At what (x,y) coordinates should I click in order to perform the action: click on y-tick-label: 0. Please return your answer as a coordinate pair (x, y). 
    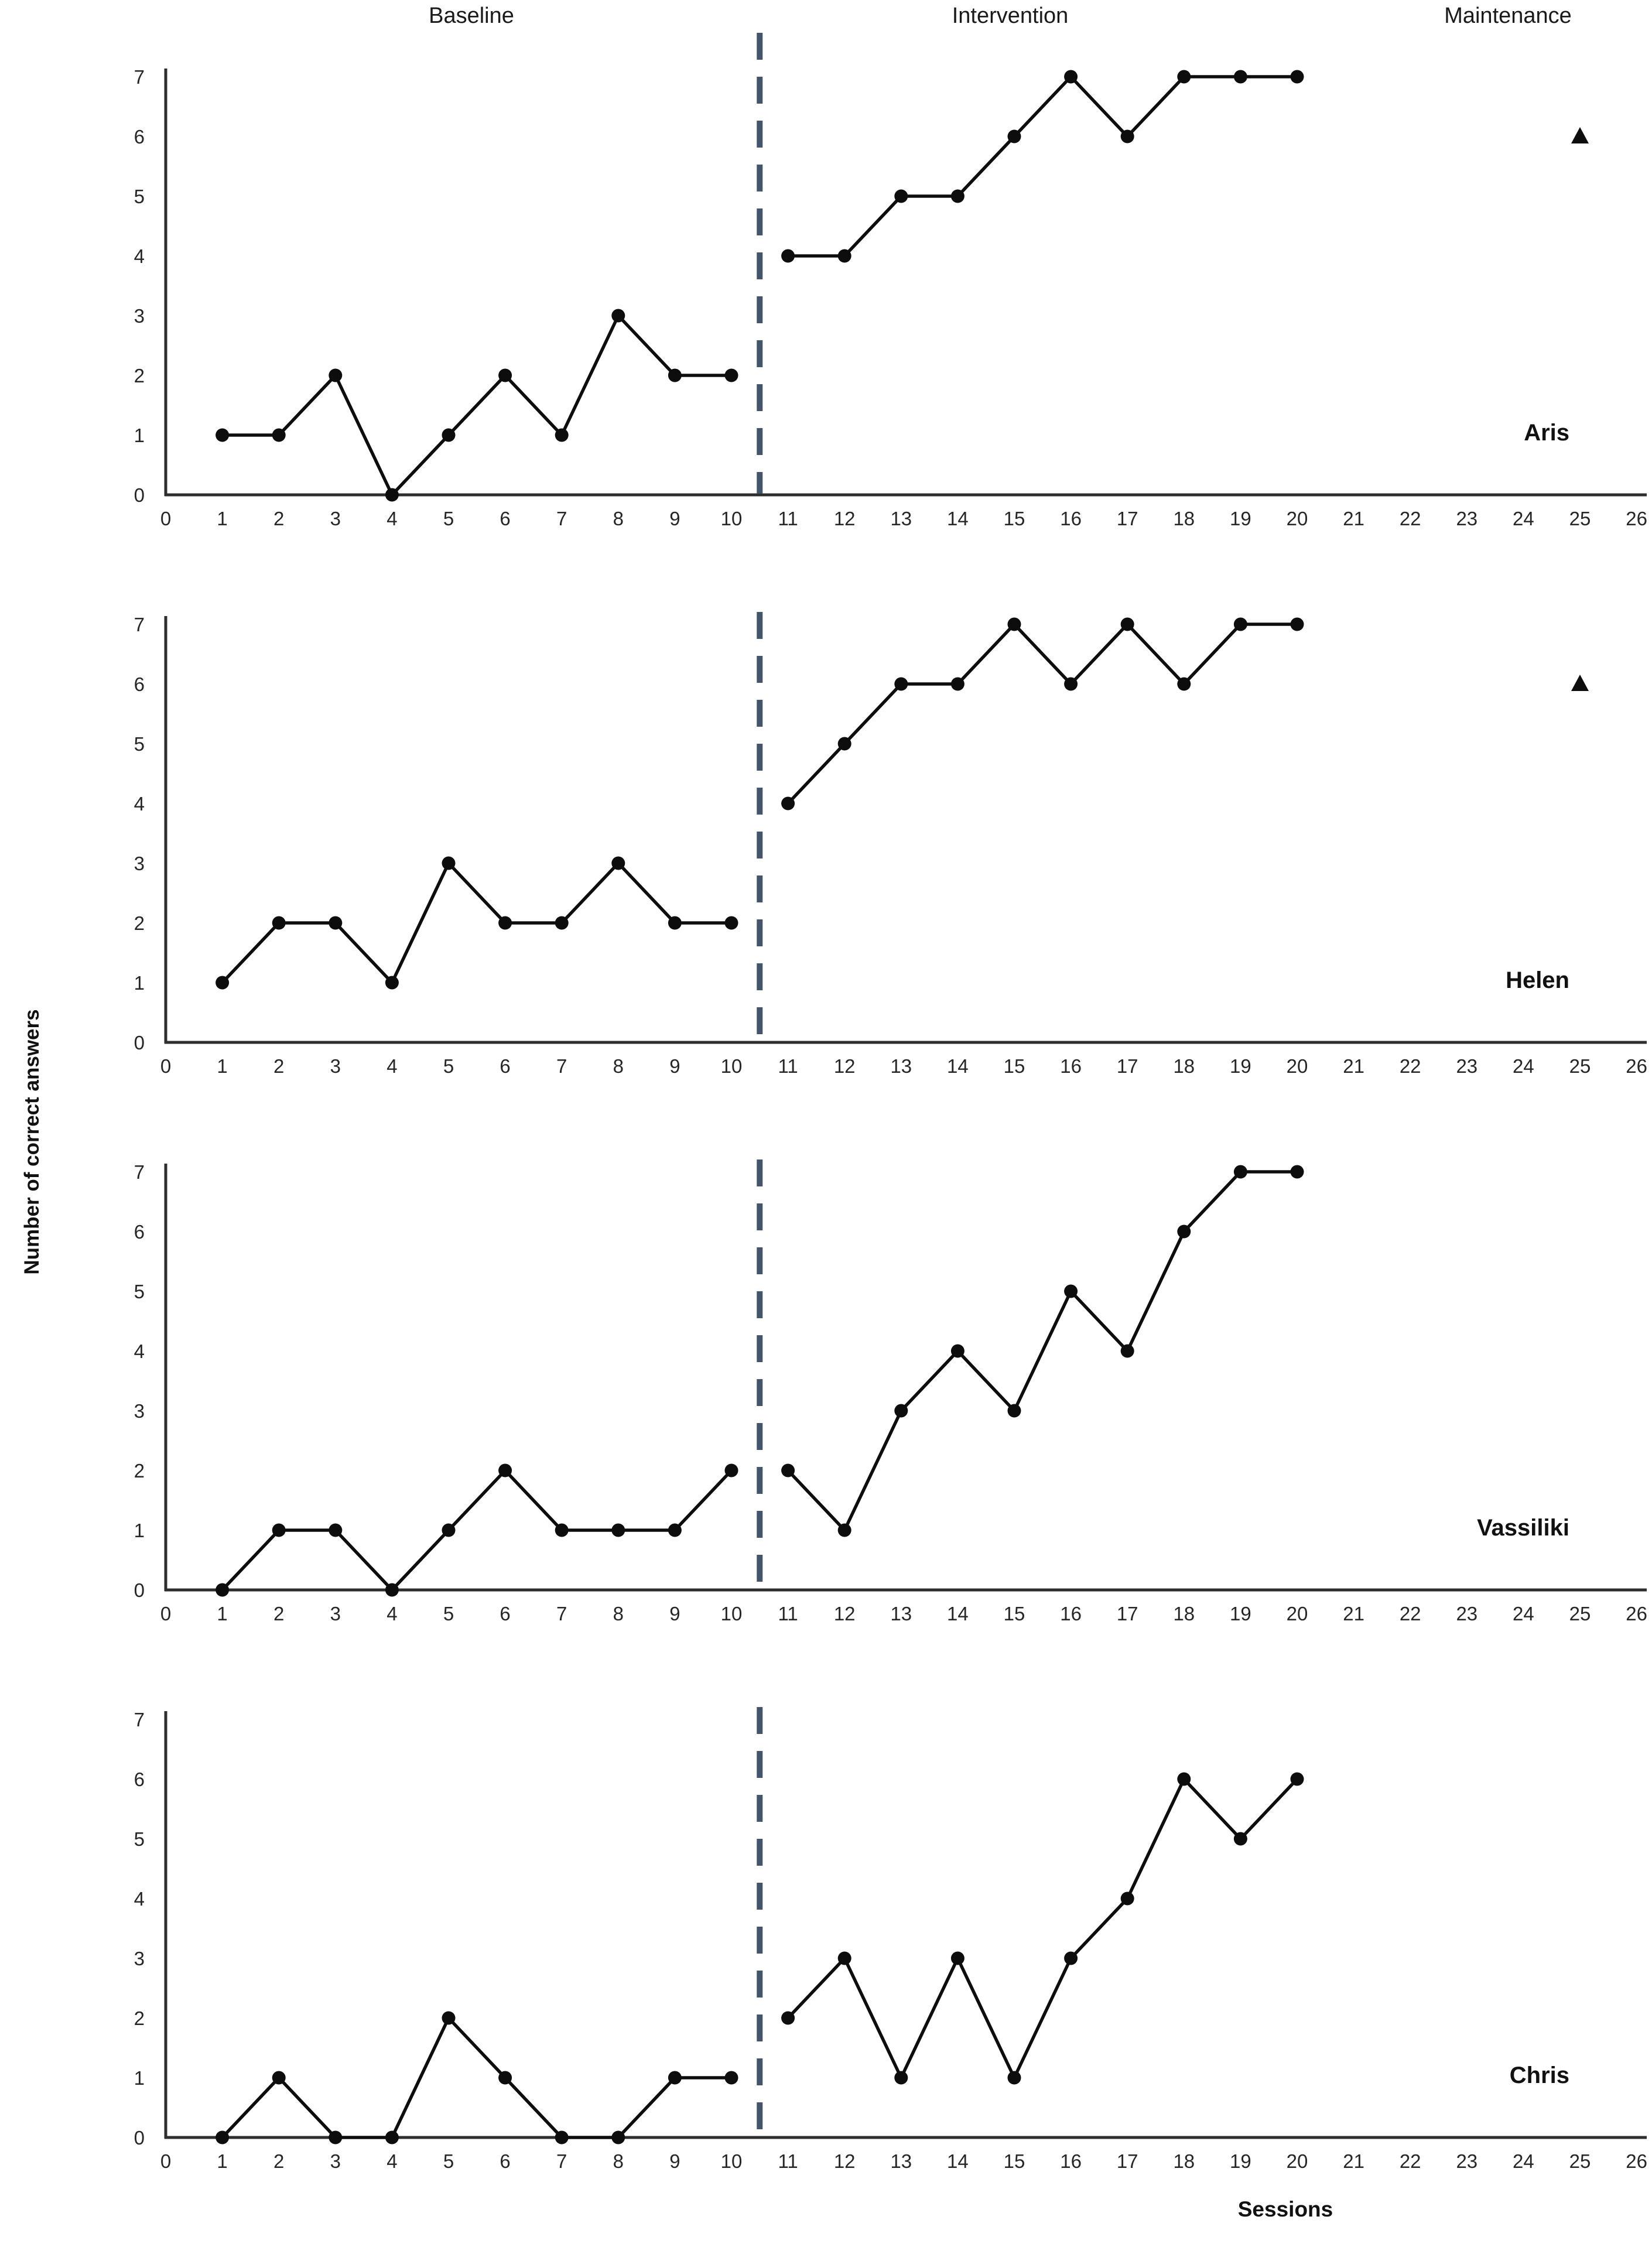
    Looking at the image, I should click on (139, 2138).